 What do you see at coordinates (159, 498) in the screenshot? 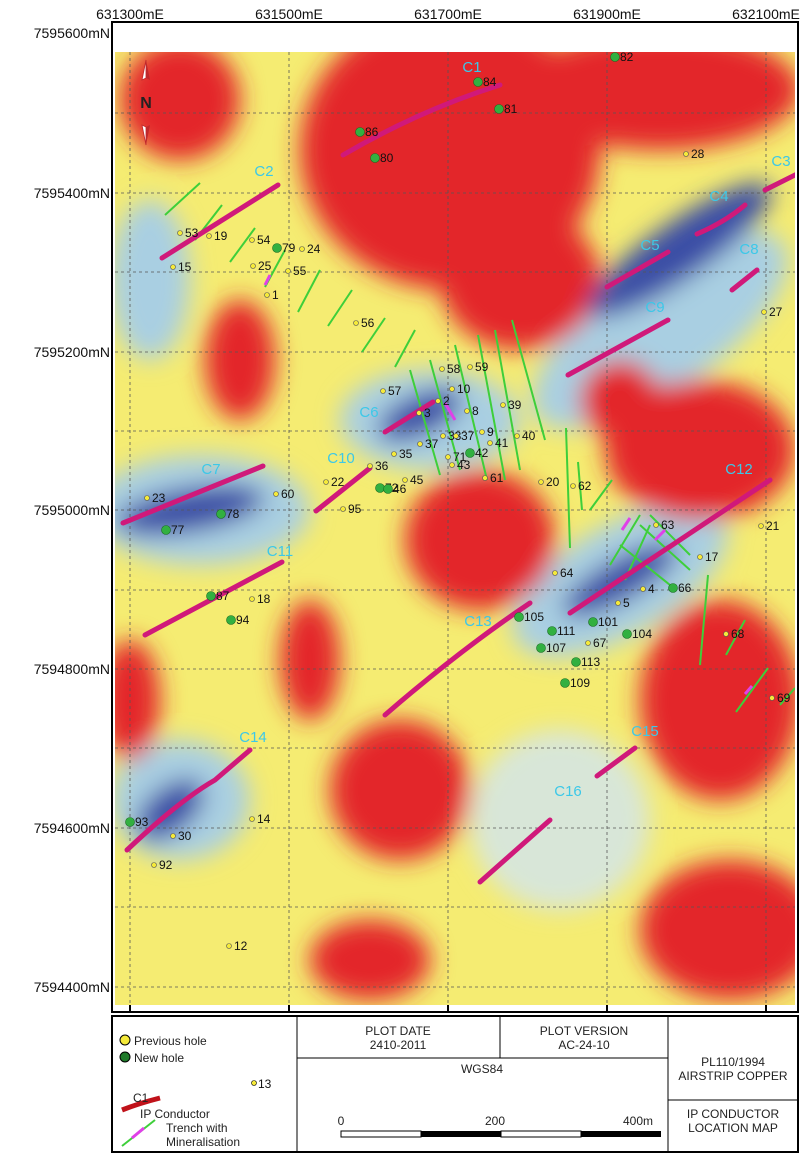
I see `hole-label: 23` at bounding box center [159, 498].